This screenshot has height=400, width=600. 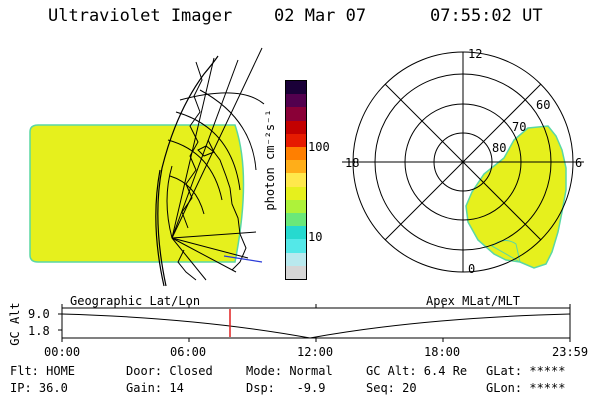 What do you see at coordinates (43, 371) in the screenshot?
I see `info-flight: Flt: HOME` at bounding box center [43, 371].